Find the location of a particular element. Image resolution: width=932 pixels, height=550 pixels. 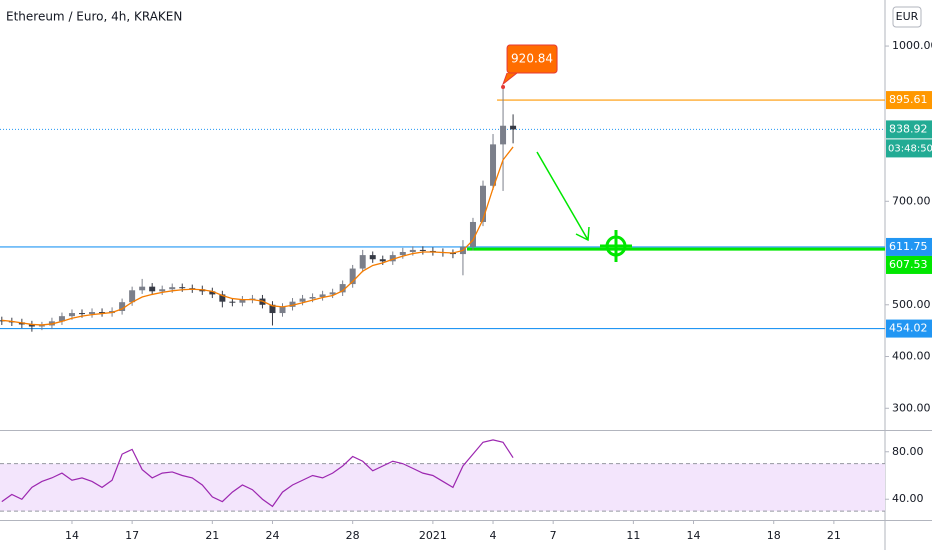

peak-label: 920.84 is located at coordinates (532, 59).